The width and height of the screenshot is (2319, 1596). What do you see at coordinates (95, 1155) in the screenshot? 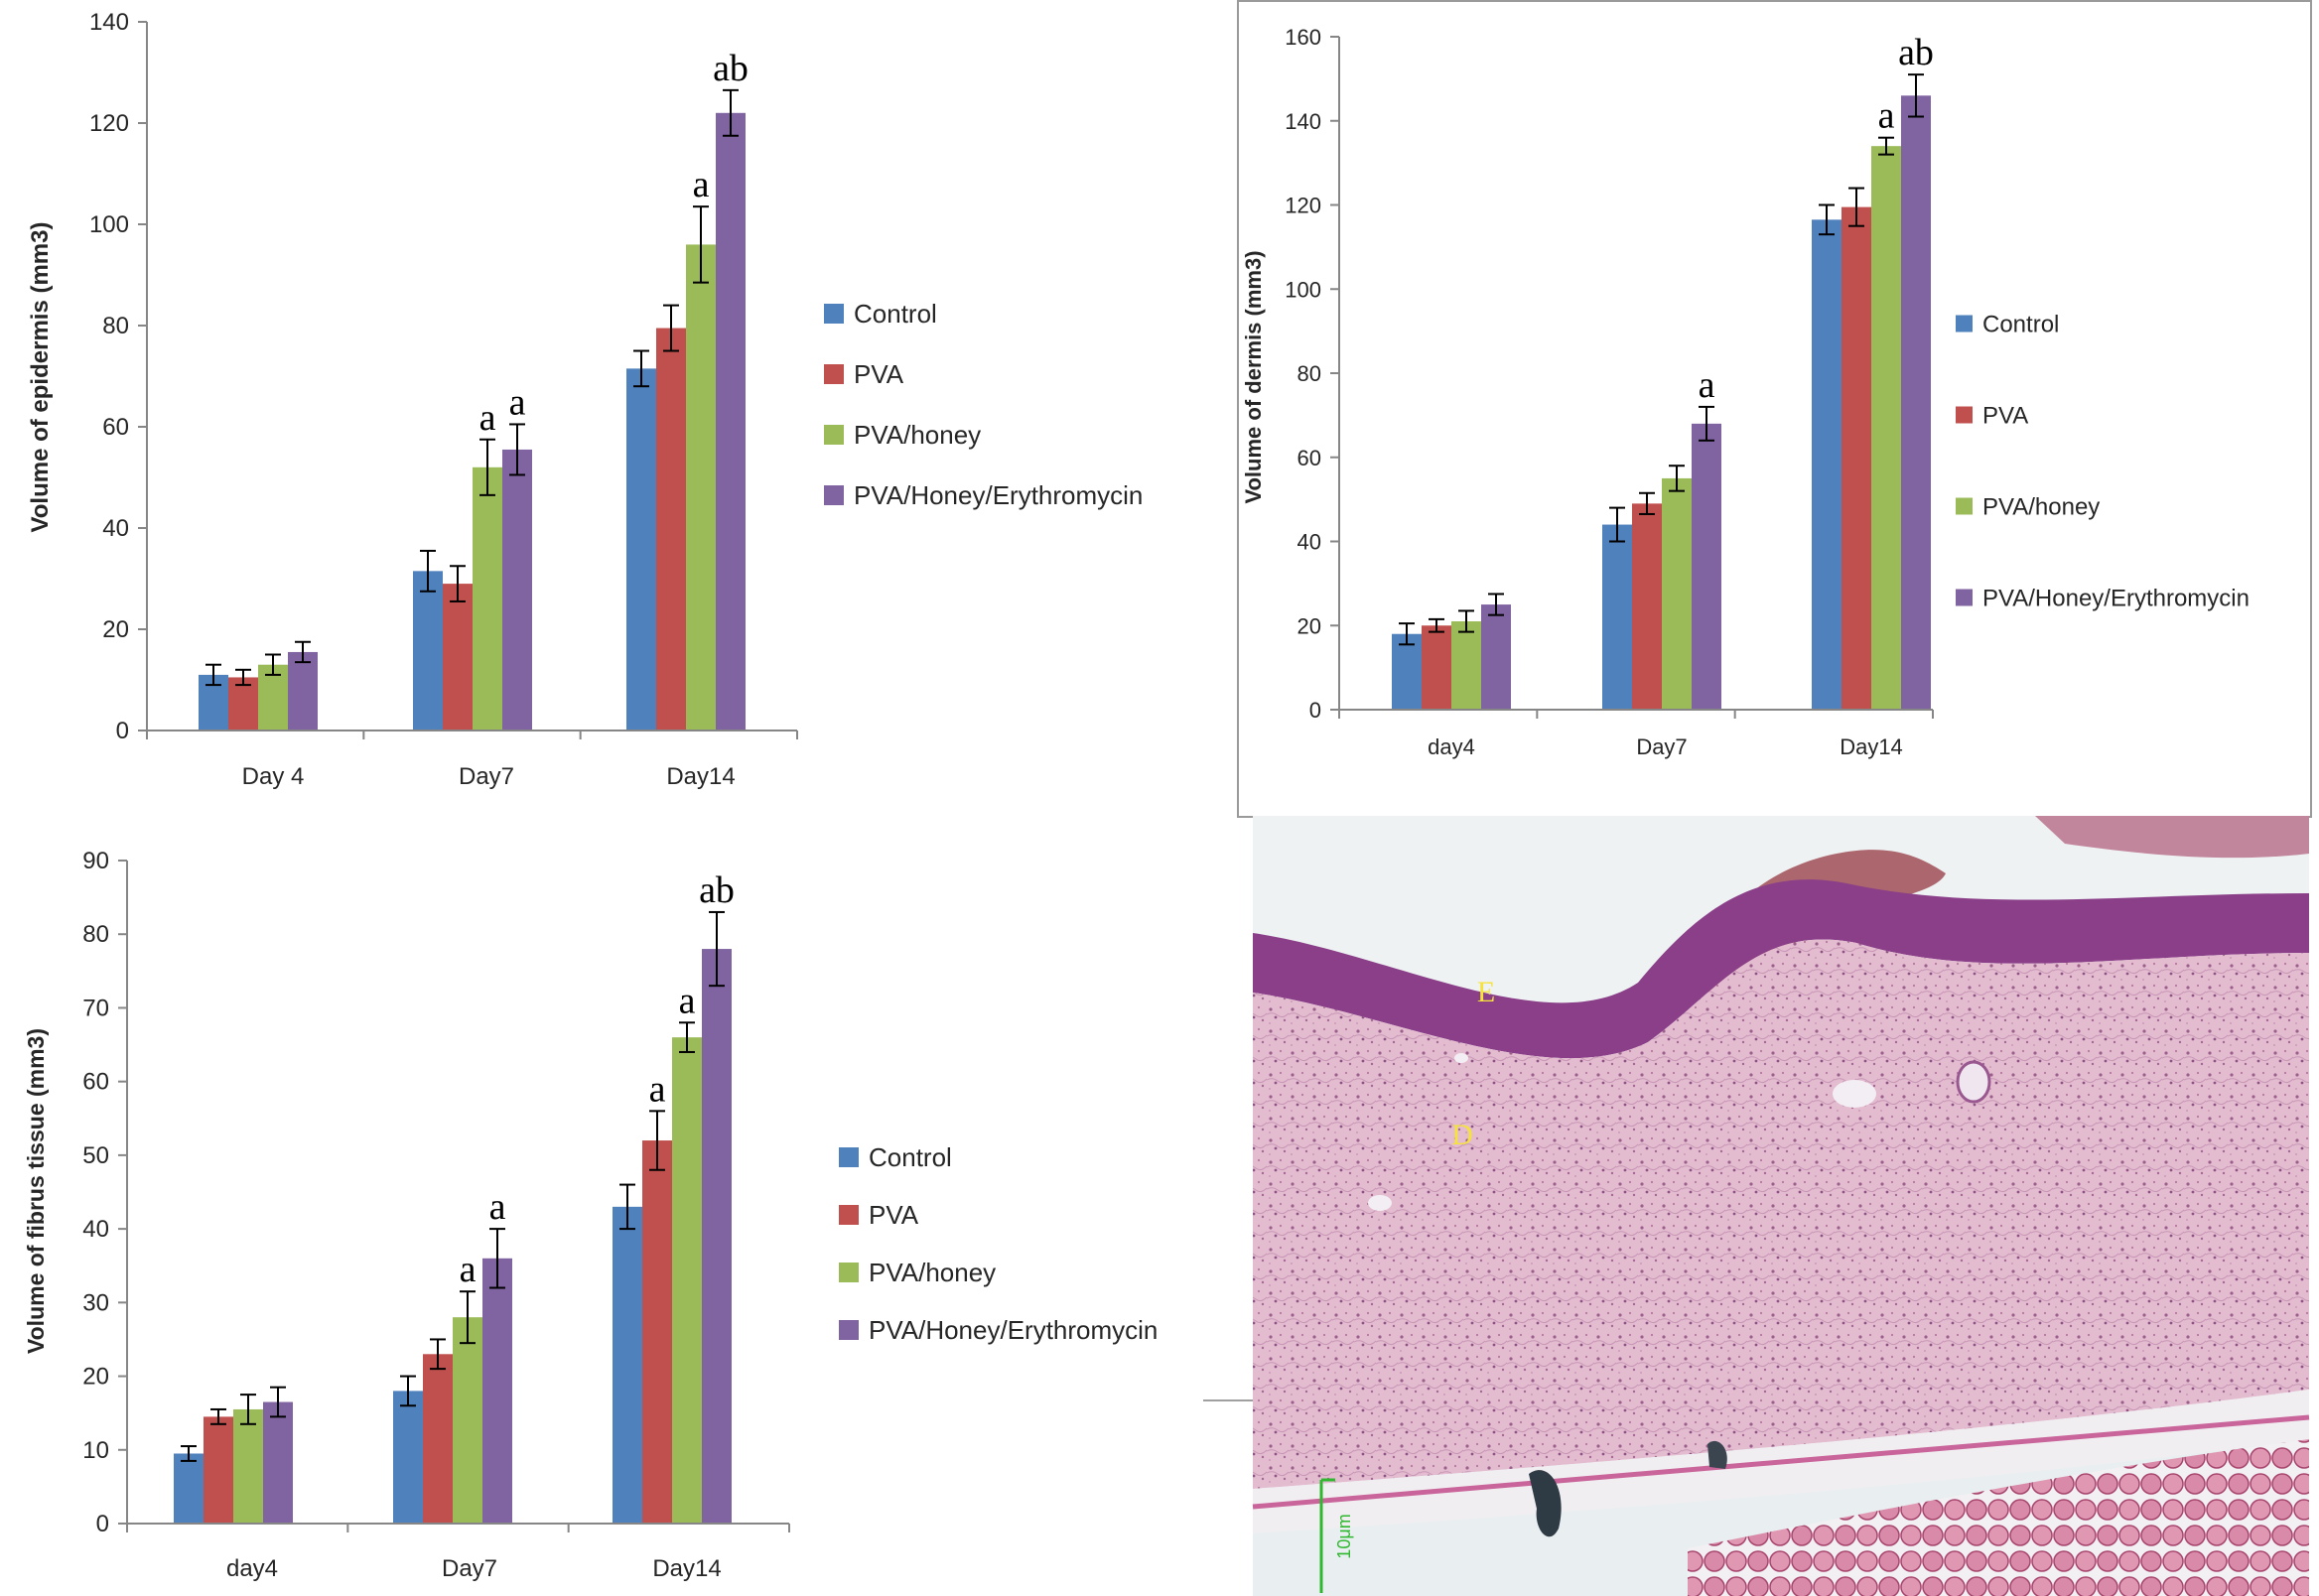
I see `y-tick-label: 50` at bounding box center [95, 1155].